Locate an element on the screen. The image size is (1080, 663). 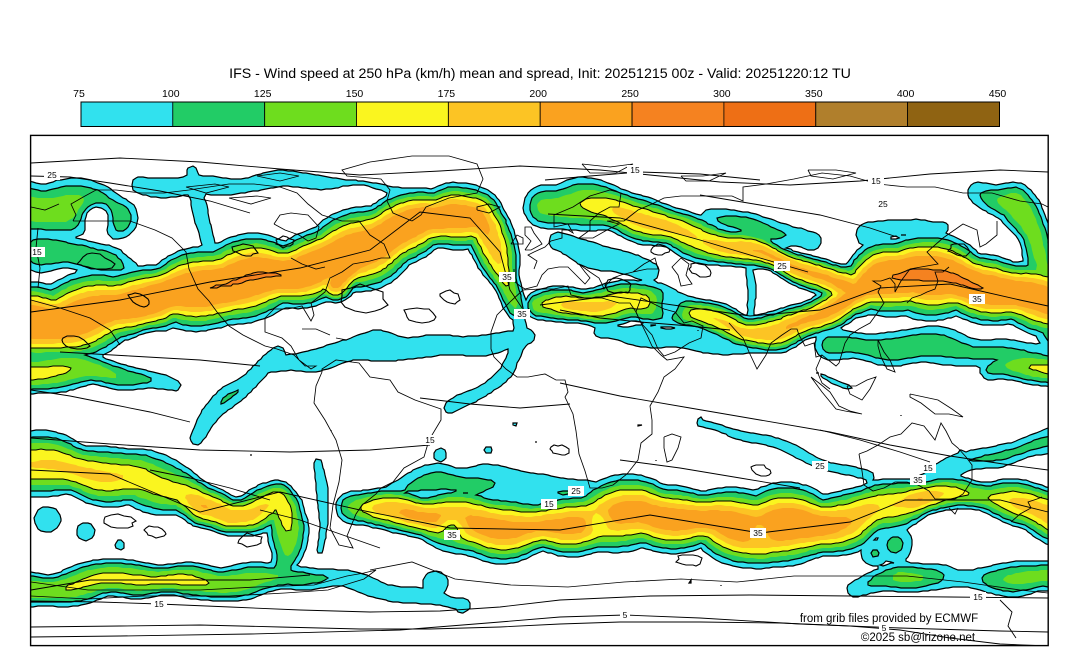
svg-text: 200 is located at coordinates (538, 94).